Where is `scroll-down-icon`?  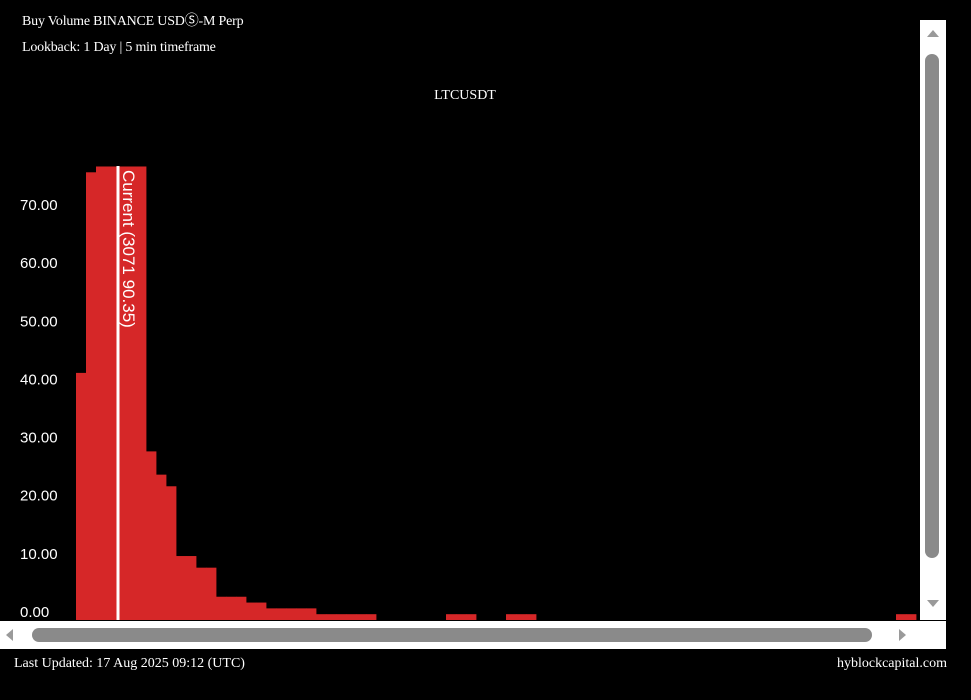
scroll-down-icon is located at coordinates (933, 603).